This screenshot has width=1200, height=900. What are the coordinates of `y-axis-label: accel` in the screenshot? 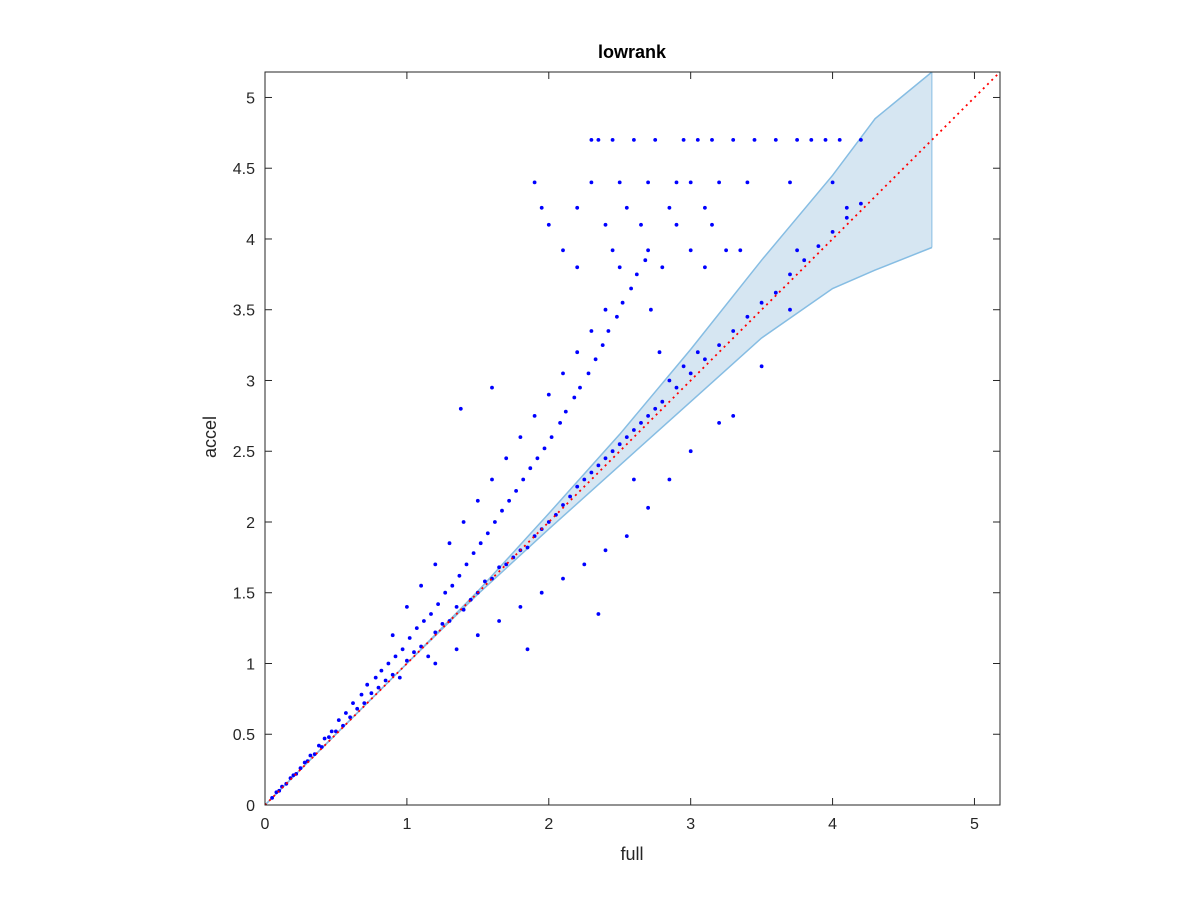 It's located at (210, 437).